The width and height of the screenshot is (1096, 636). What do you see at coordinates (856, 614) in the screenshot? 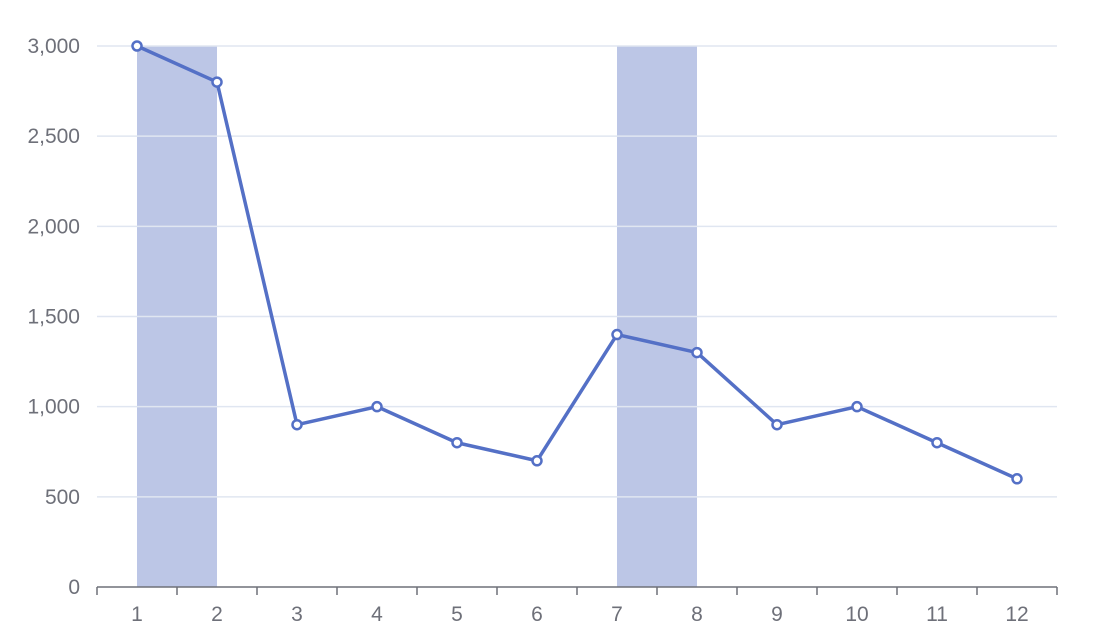
I see `x-tick-label: 10` at bounding box center [856, 614].